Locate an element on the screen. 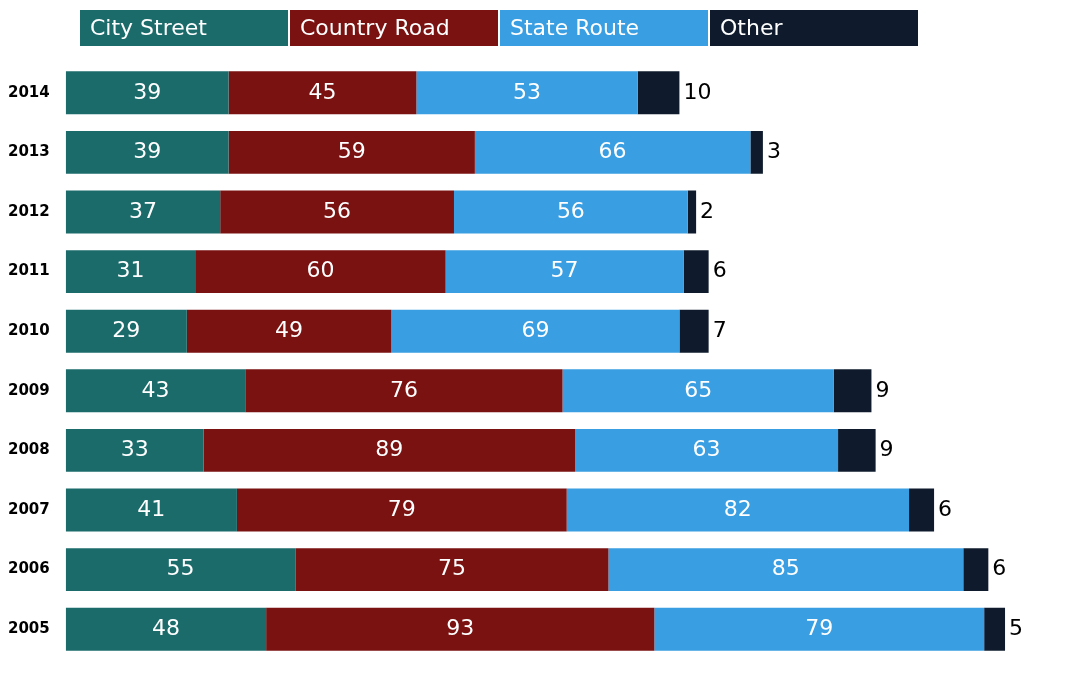 Image resolution: width=1072 pixels, height=681 pixels. data-label: 85 is located at coordinates (785, 568).